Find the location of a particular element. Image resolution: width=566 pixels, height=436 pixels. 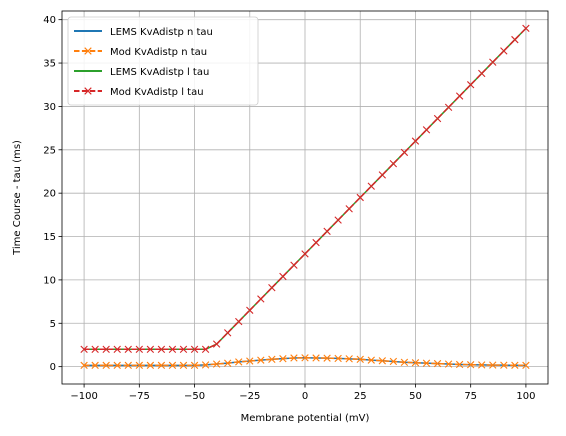

x-tick-label: −100 is located at coordinates (83, 396).